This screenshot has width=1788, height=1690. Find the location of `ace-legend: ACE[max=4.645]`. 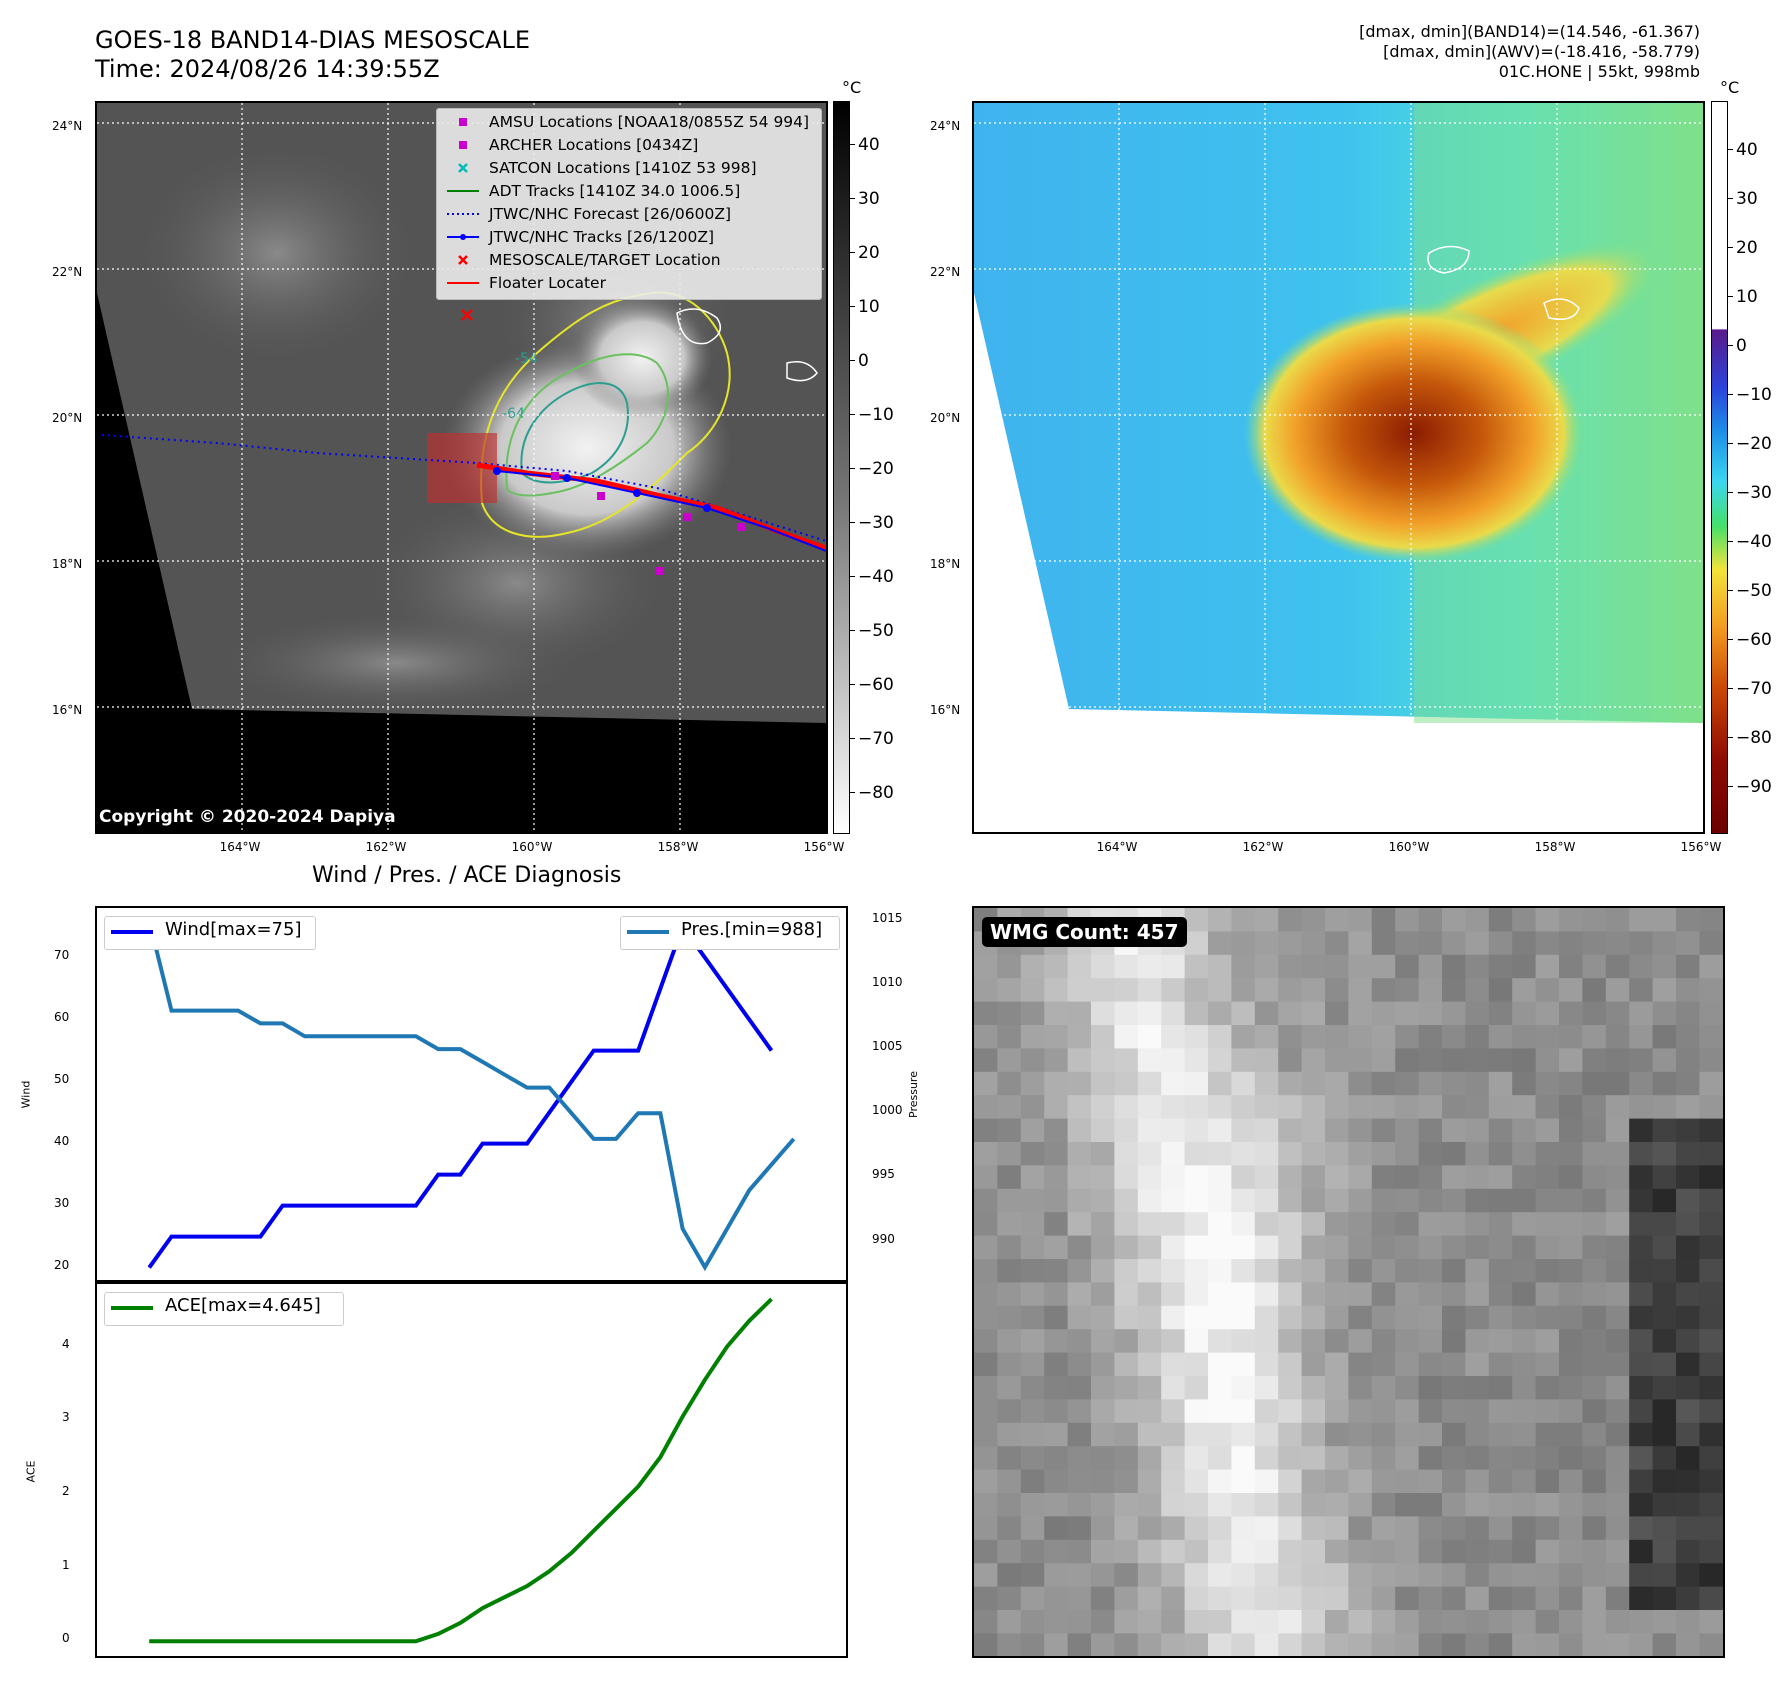

ace-legend: ACE[max=4.645] is located at coordinates (224, 1309).